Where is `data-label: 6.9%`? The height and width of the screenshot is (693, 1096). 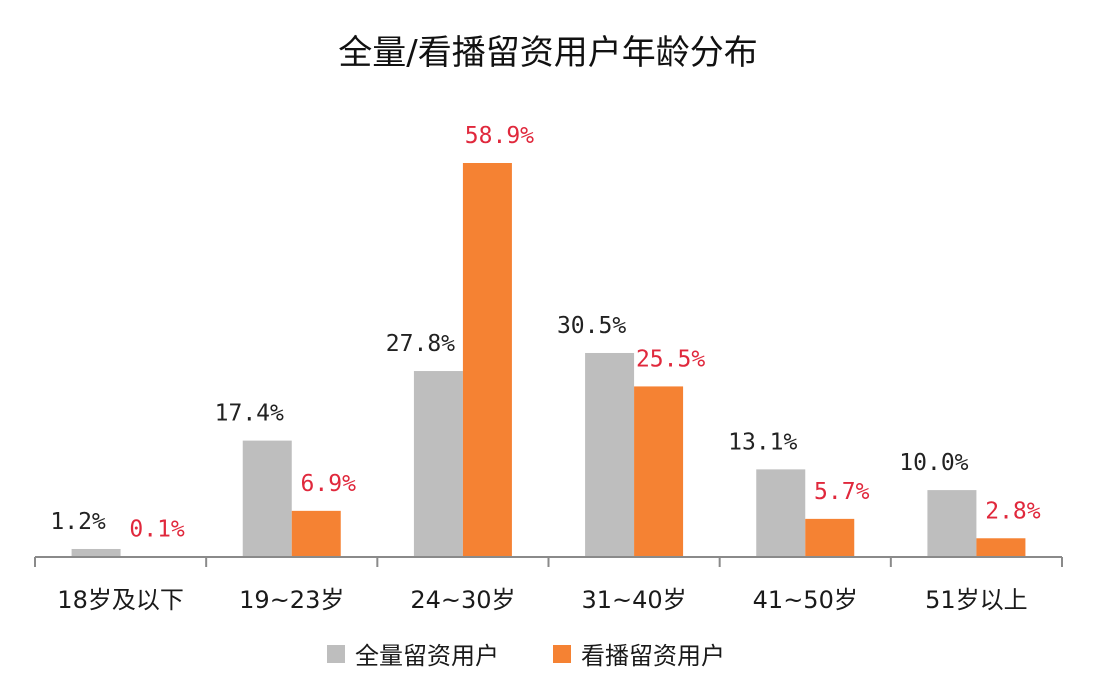
data-label: 6.9% is located at coordinates (329, 484).